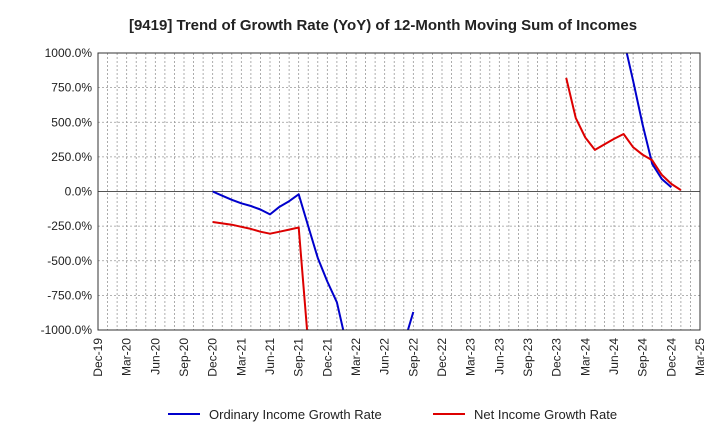 Image resolution: width=720 pixels, height=440 pixels. Describe the element at coordinates (671, 357) in the screenshot. I see `x-tick-label: Dec-24` at that location.